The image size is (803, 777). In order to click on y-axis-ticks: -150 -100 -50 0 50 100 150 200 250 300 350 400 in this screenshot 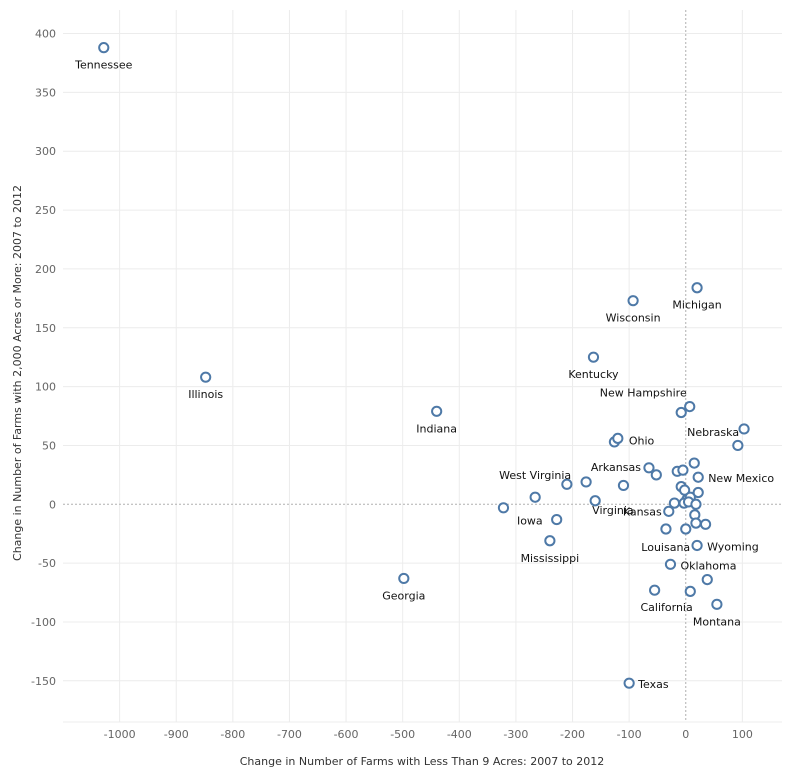, I will do `click(43, 358)`.